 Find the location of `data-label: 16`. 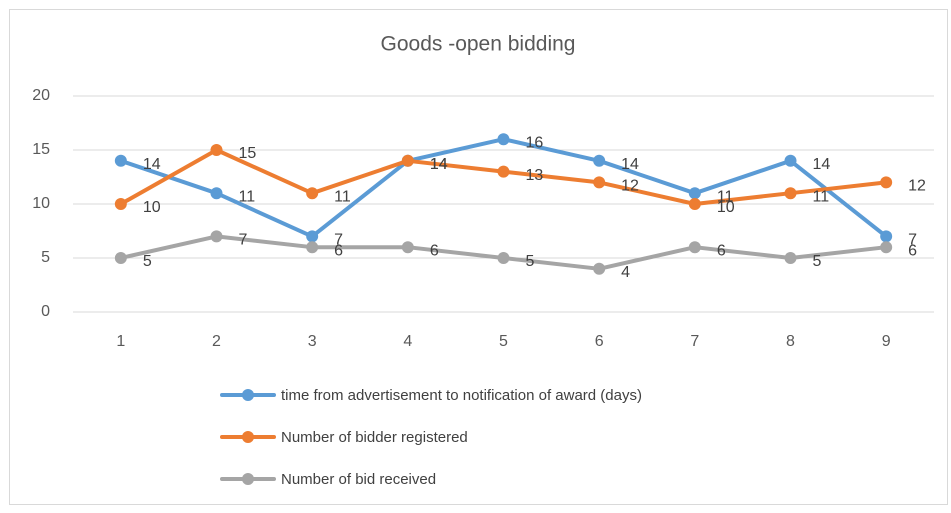

data-label: 16 is located at coordinates (535, 142).